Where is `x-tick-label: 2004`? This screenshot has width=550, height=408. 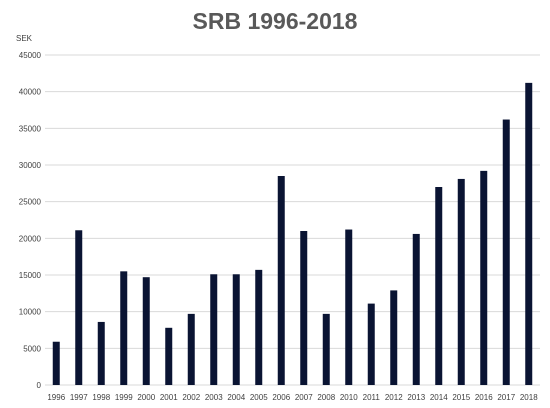 x-tick-label: 2004 is located at coordinates (236, 397).